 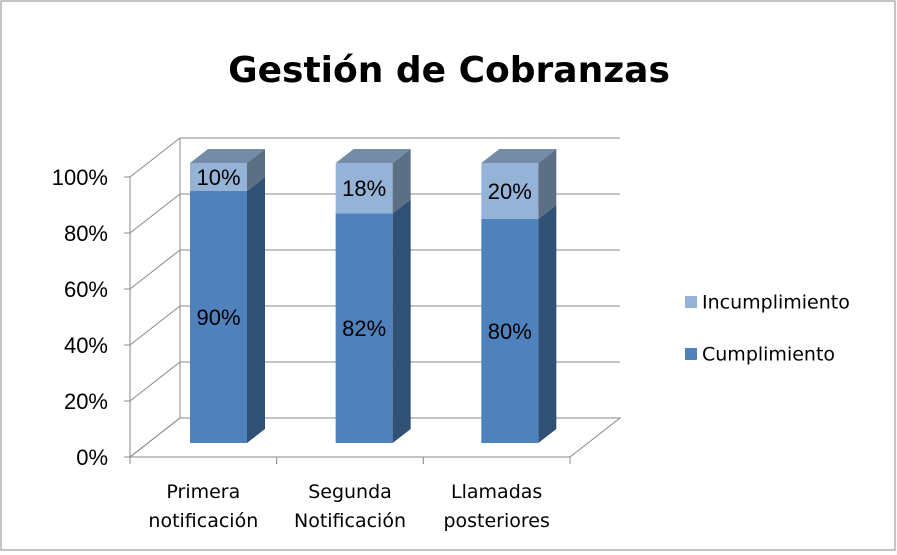 I want to click on value-label: 80%, so click(x=510, y=331).